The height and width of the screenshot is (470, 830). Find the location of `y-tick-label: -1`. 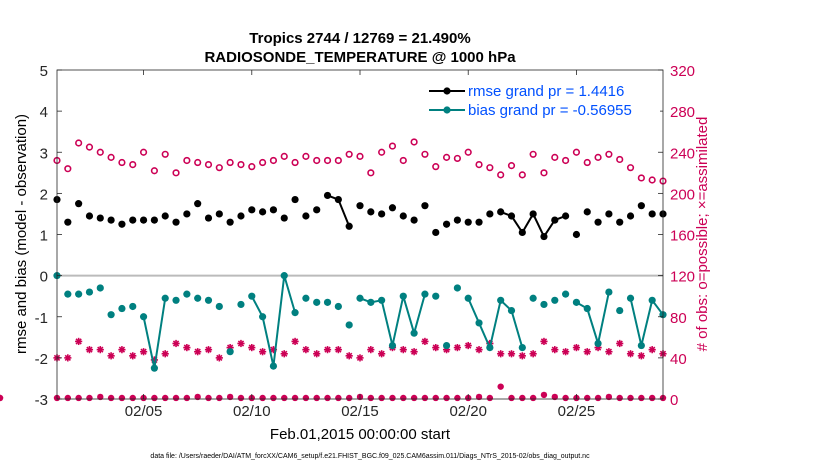

y-tick-label: -1 is located at coordinates (41, 318).